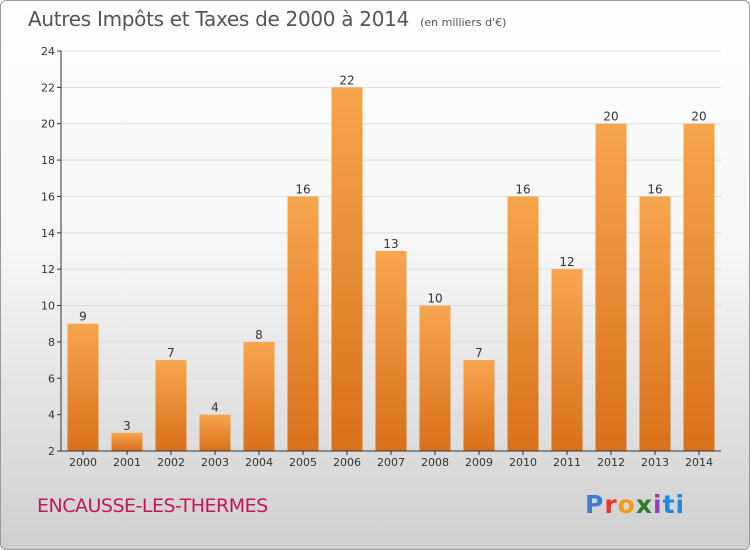  What do you see at coordinates (48, 196) in the screenshot?
I see `y-tick-label: 16` at bounding box center [48, 196].